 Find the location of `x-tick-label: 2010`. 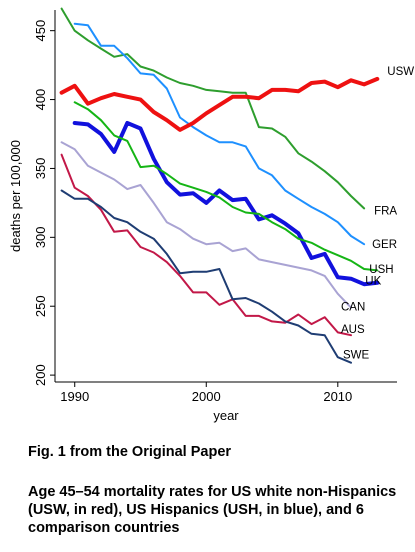

x-tick-label: 2010 is located at coordinates (337, 396).